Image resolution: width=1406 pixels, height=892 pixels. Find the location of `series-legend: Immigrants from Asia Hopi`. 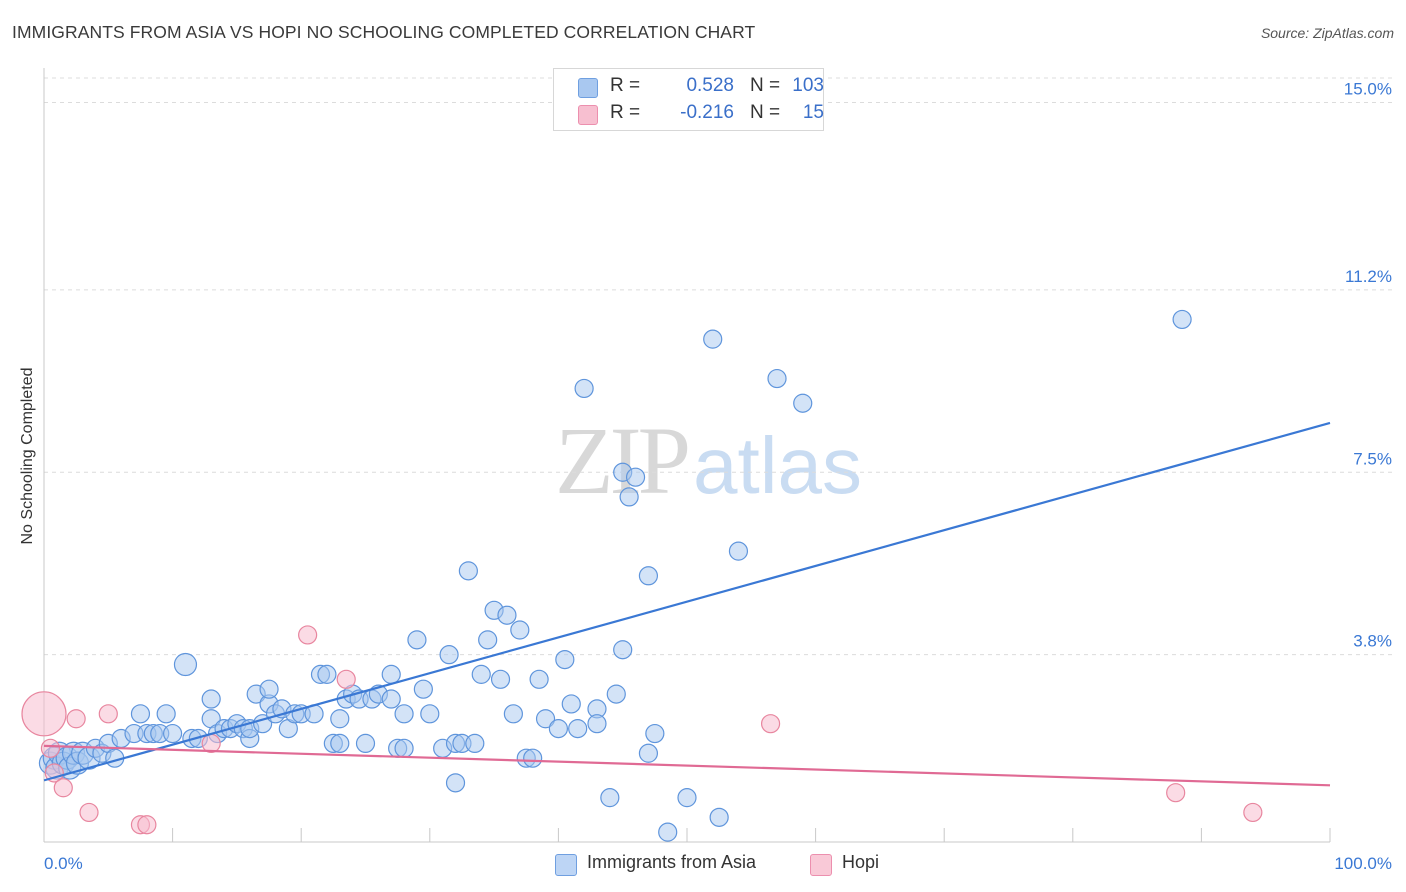

series-legend: Immigrants from Asia Hopi is located at coordinates (703, 865).